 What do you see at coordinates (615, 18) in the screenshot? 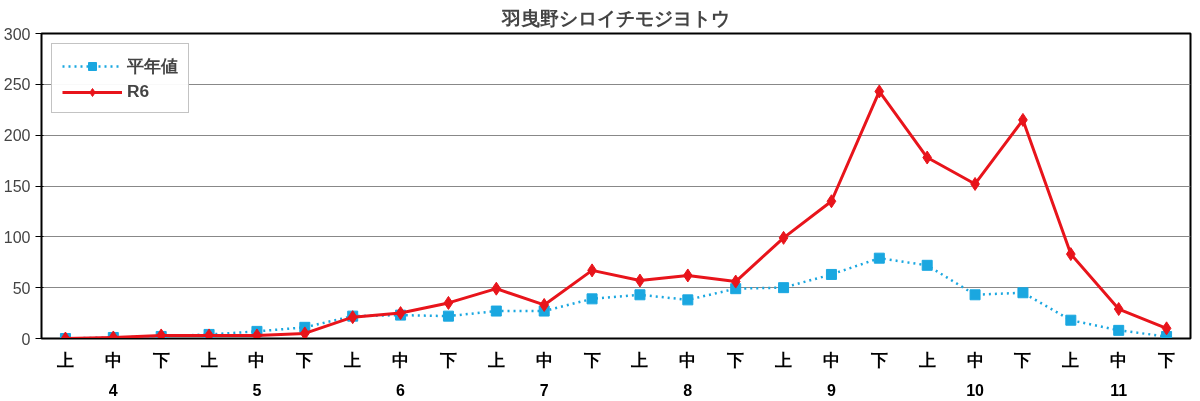
I see `chart-title: 羽曳野シロイチモジヨトウ` at bounding box center [615, 18].